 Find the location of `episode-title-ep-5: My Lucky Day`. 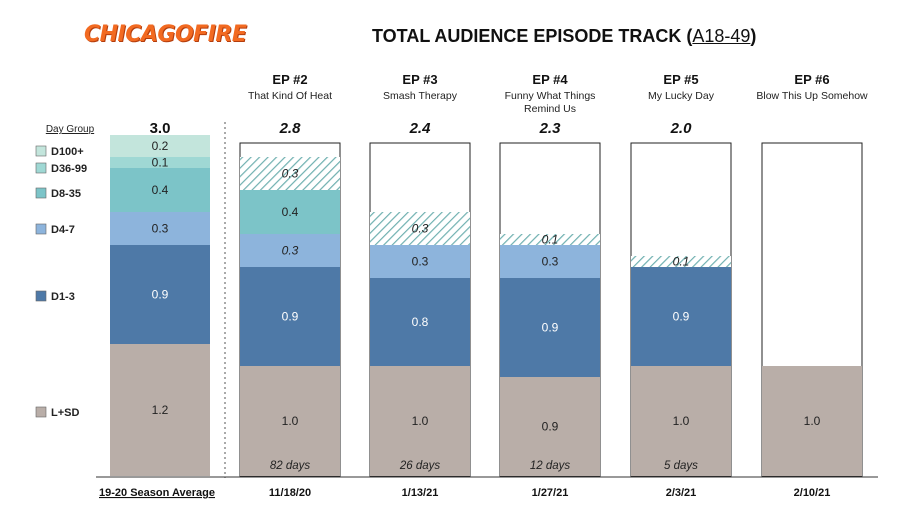

episode-title-ep-5: My Lucky Day is located at coordinates (681, 96).